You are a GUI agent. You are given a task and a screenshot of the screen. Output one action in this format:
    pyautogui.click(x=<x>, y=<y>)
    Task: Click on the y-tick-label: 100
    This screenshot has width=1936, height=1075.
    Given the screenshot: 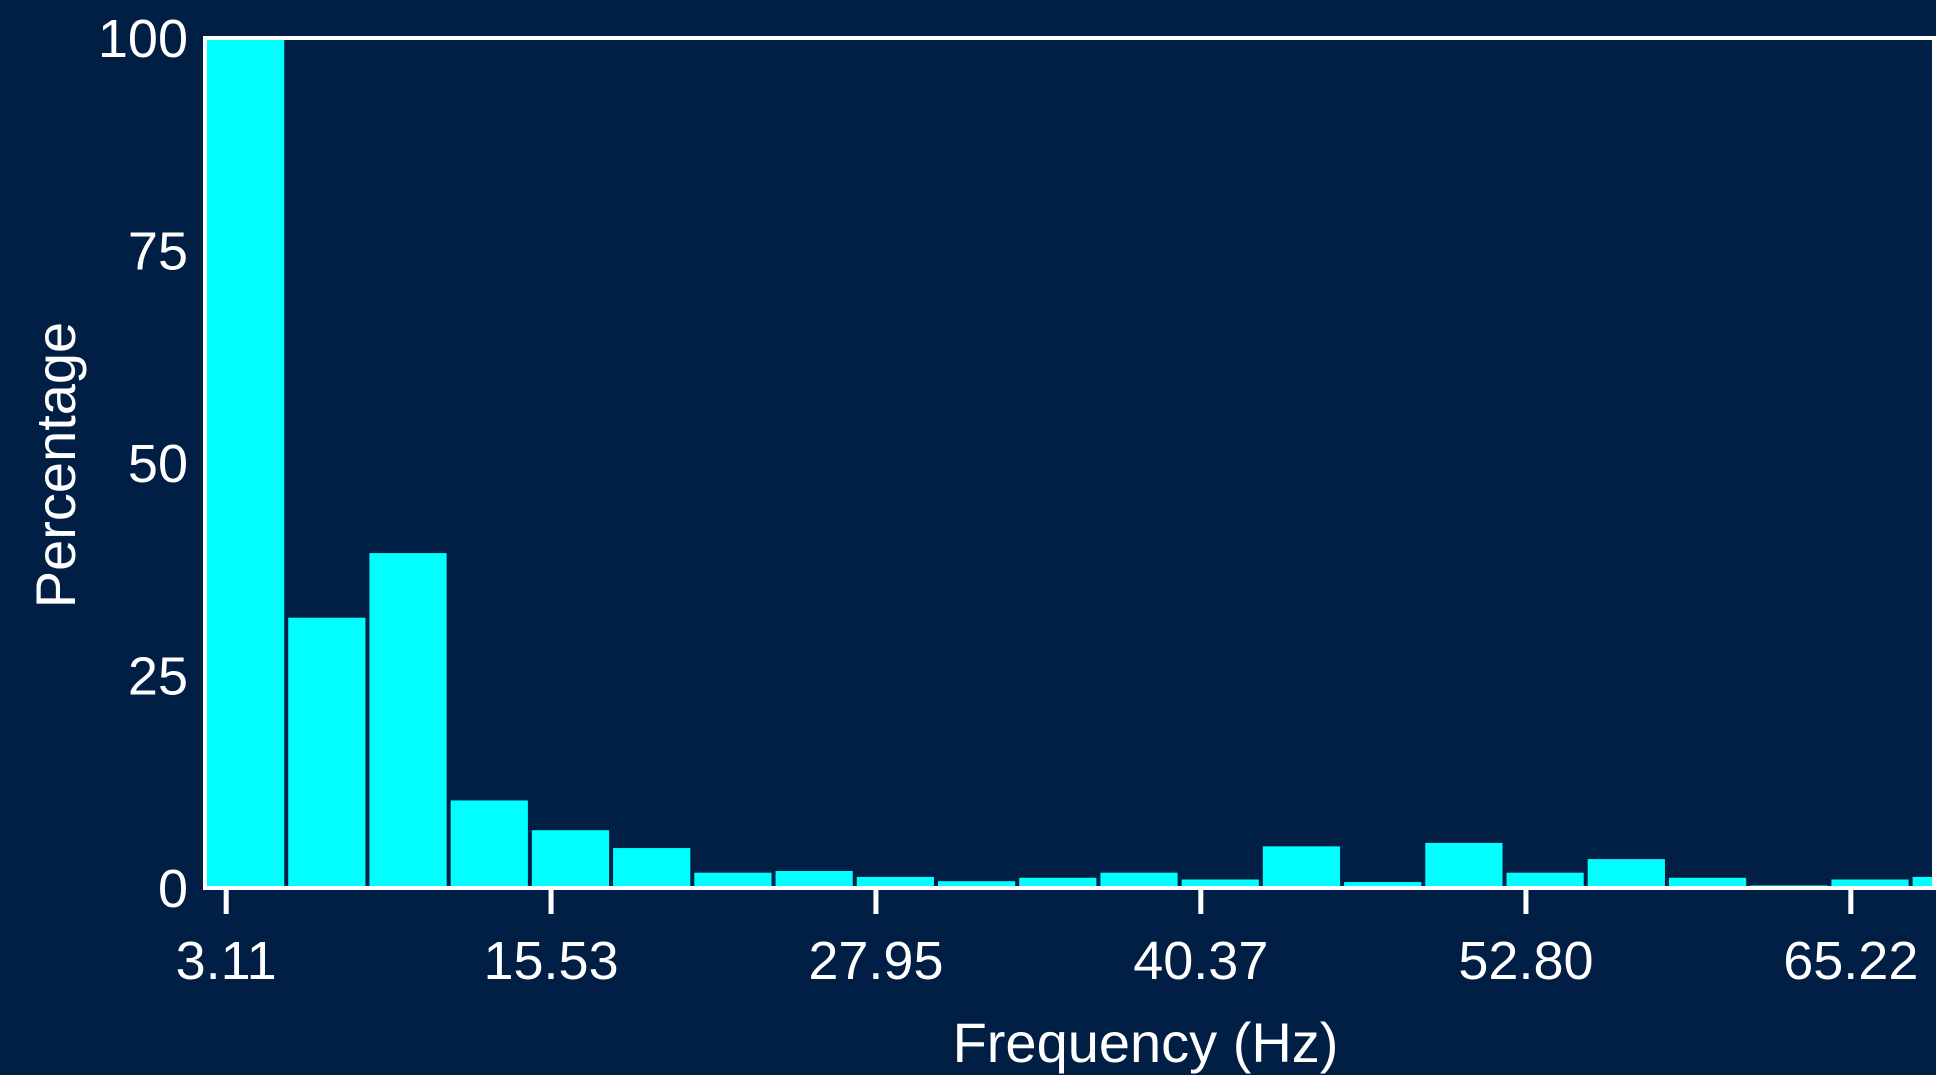 What is the action you would take?
    pyautogui.click(x=143, y=39)
    